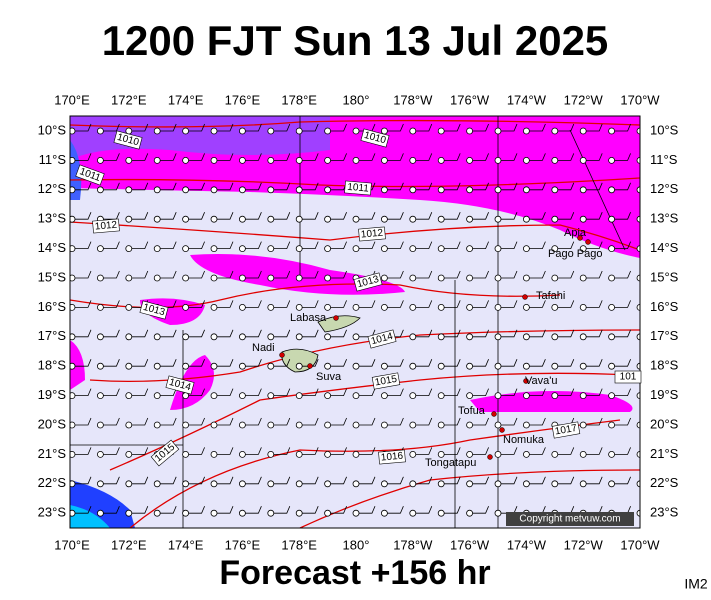  I want to click on lat-label-right: 10°S, so click(664, 129).